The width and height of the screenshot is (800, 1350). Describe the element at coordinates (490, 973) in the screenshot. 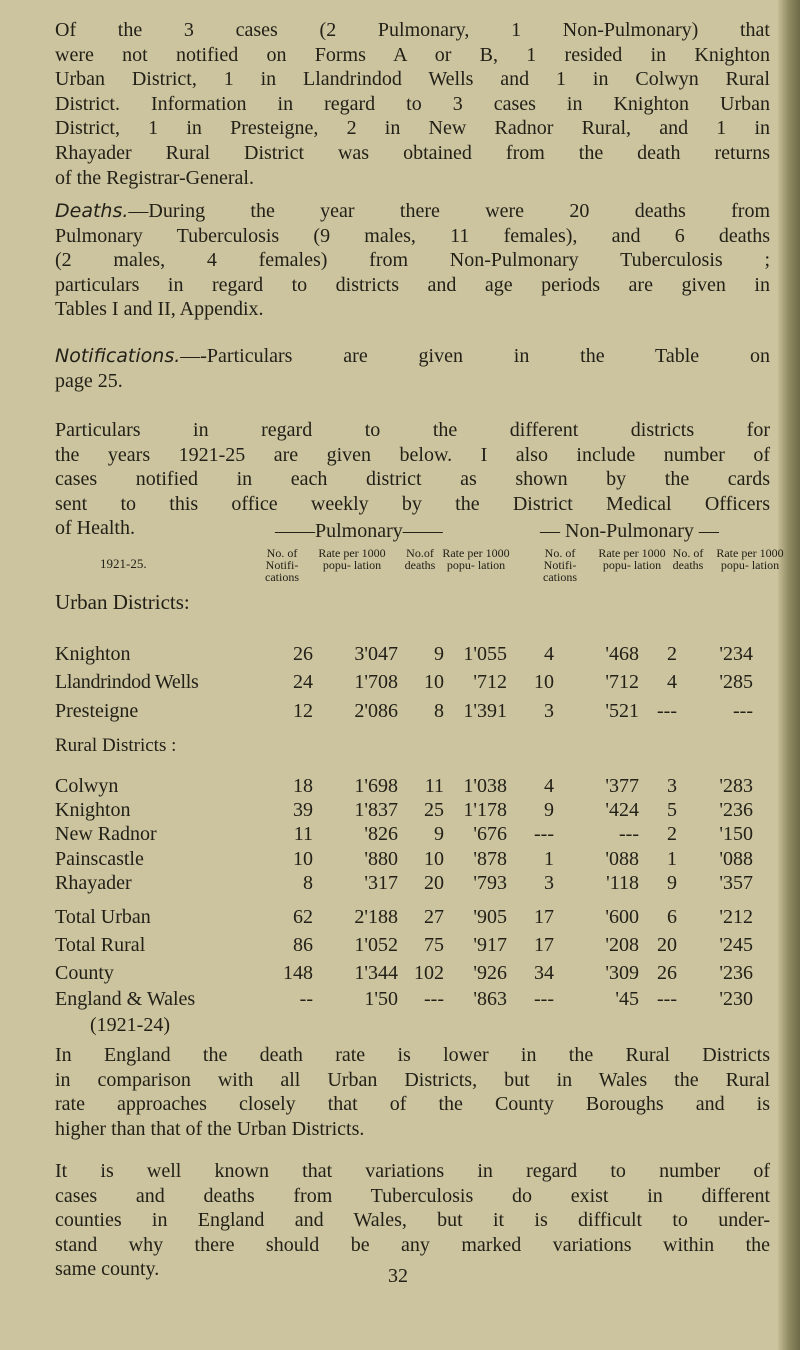

I see `cell-value: '926` at that location.